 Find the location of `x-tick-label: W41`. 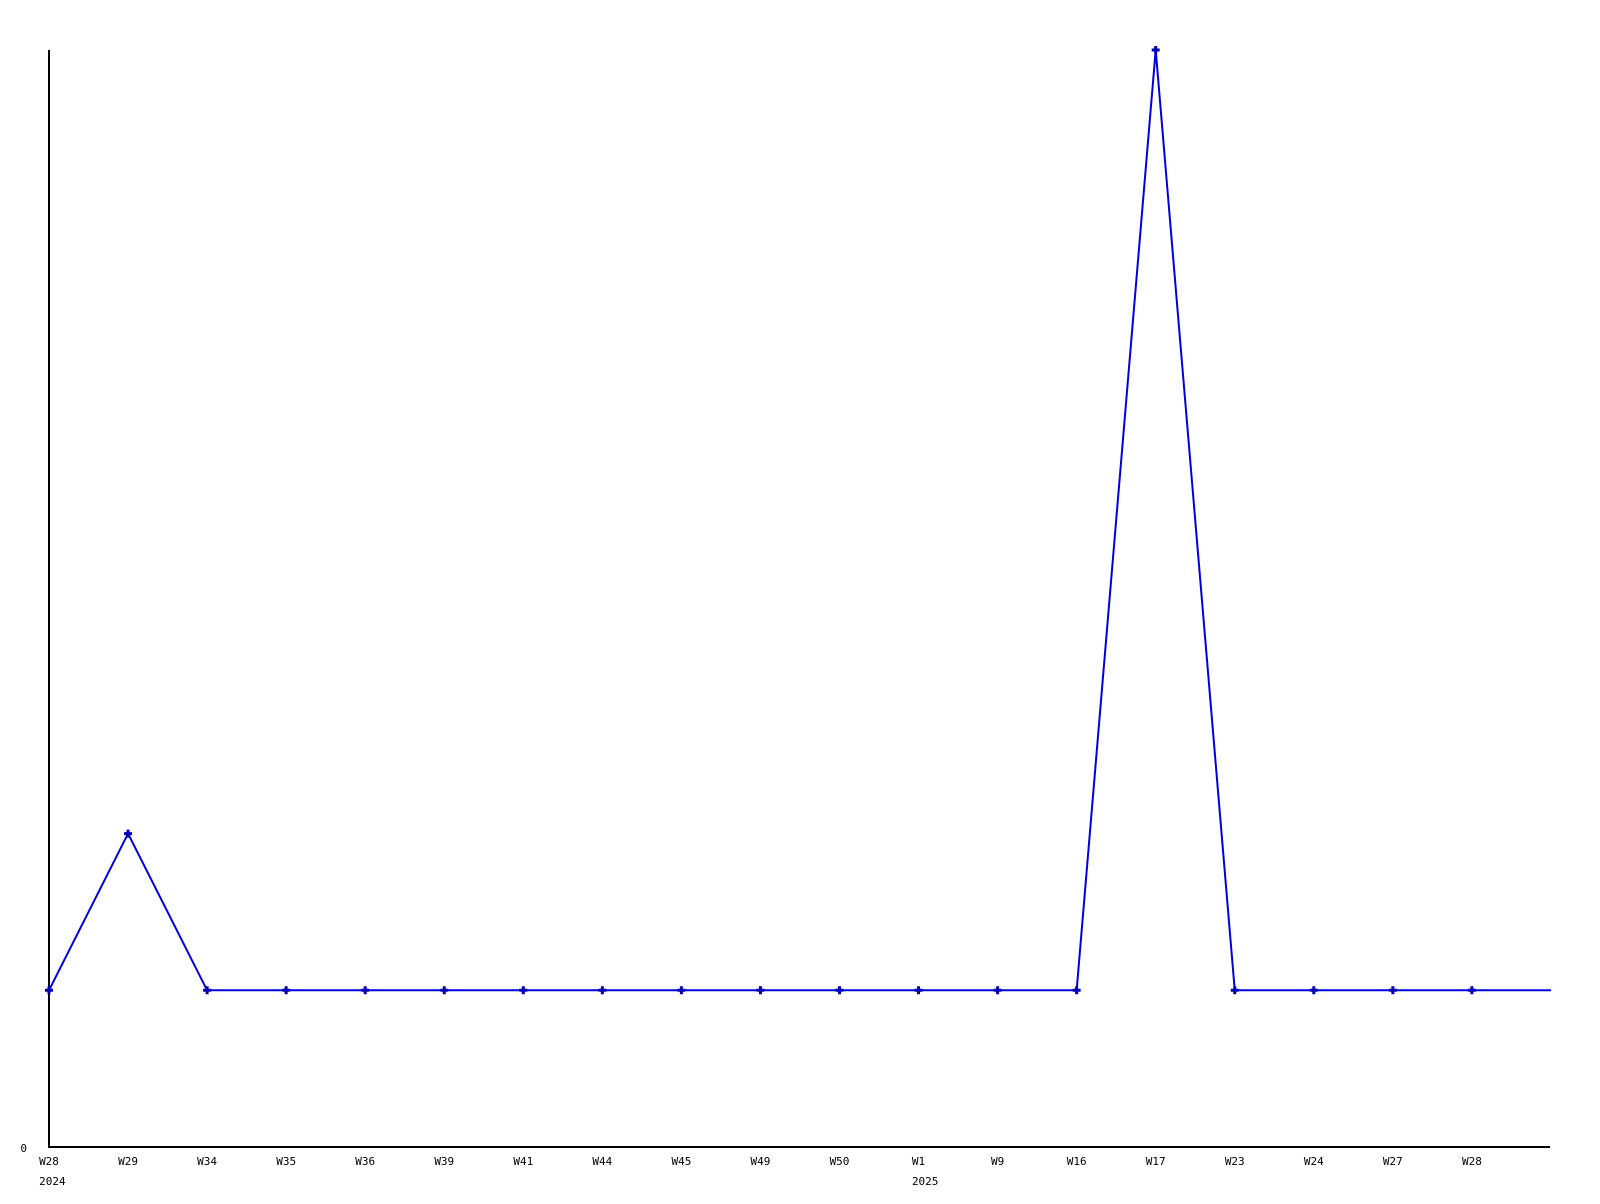

x-tick-label: W41 is located at coordinates (523, 1161).